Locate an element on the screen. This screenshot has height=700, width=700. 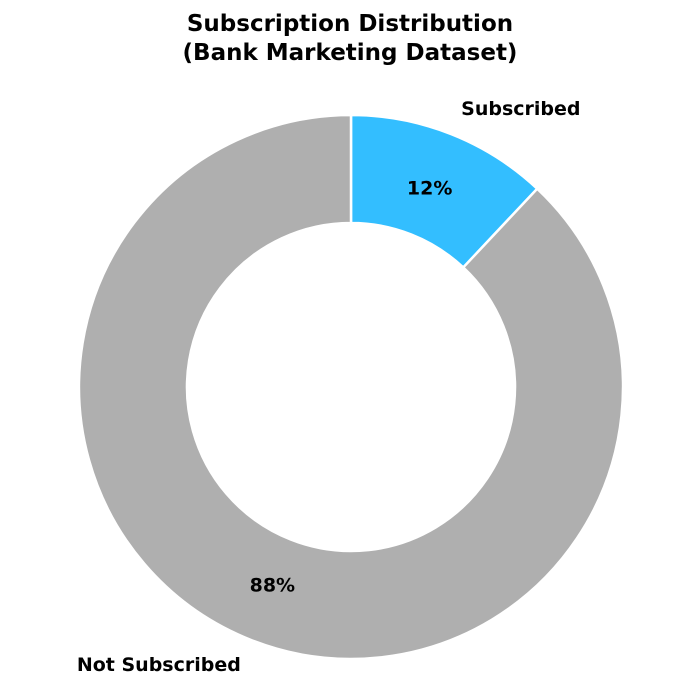
chart-subtitle-line: (Bank Marketing Dataset) is located at coordinates (350, 53).